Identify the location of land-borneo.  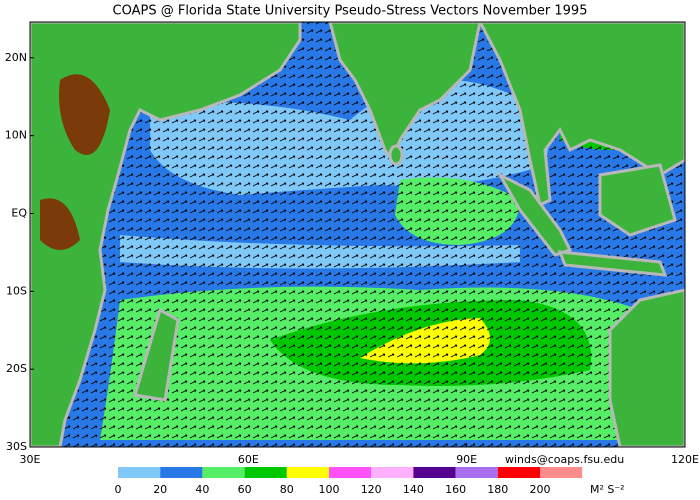
(637, 200).